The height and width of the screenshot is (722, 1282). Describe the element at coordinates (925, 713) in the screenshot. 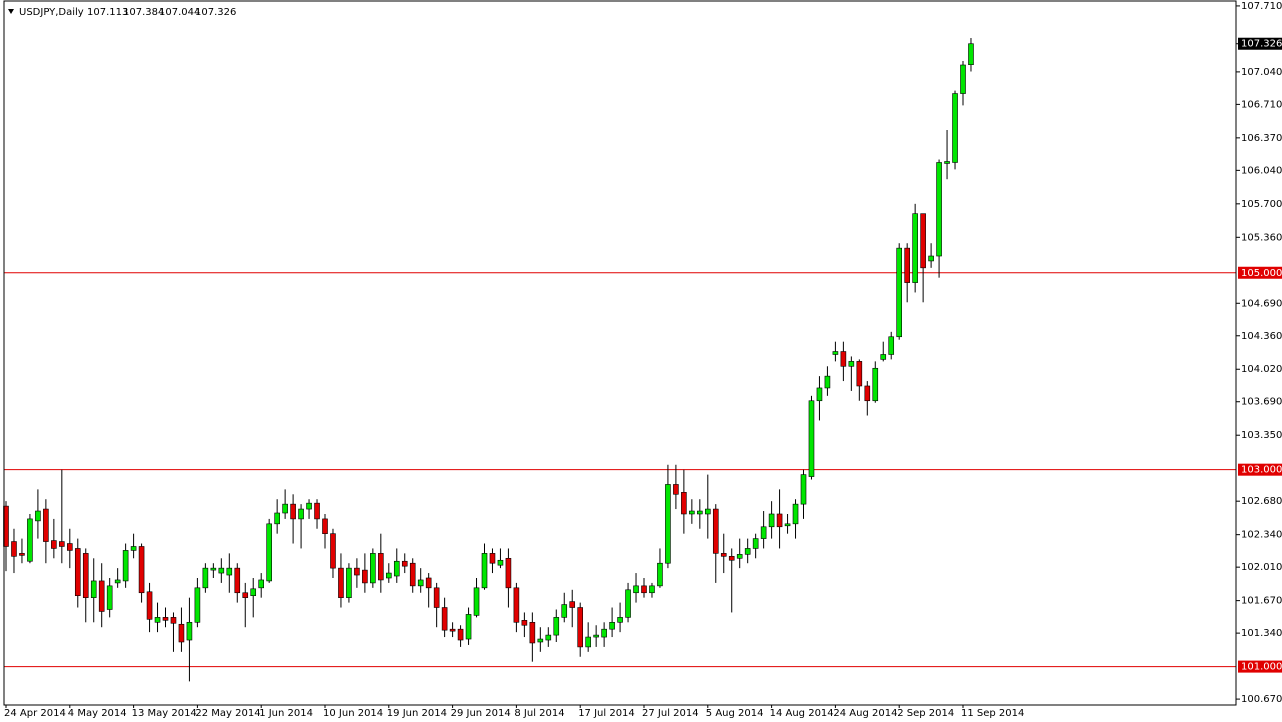

I see `x-tick-label: 2 Sep 2014` at that location.